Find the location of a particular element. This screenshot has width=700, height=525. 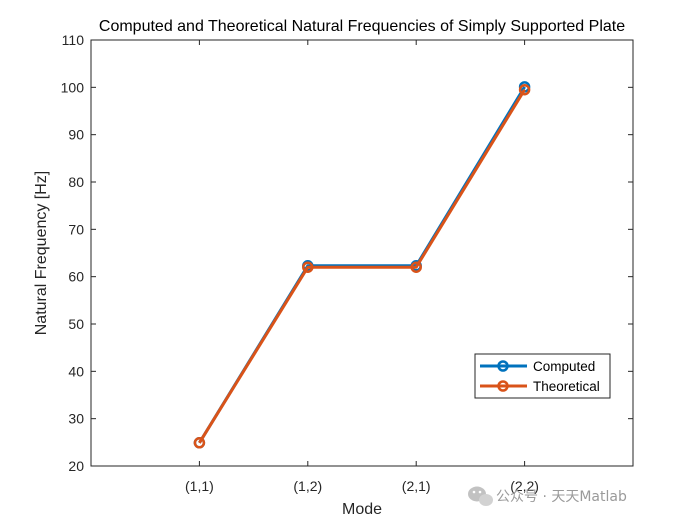

y-tick-label: 20 is located at coordinates (76, 466).